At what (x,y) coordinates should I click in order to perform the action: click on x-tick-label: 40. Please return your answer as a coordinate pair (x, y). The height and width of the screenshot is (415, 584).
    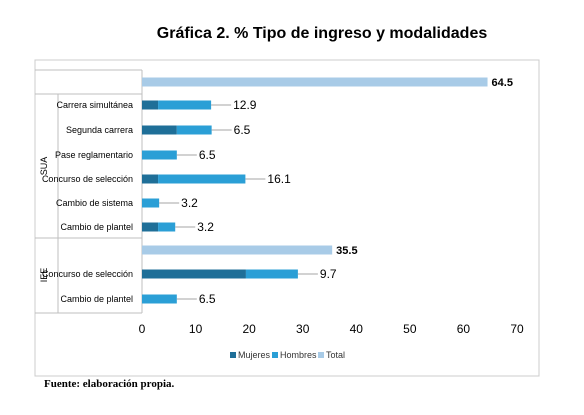
    Looking at the image, I should click on (357, 329).